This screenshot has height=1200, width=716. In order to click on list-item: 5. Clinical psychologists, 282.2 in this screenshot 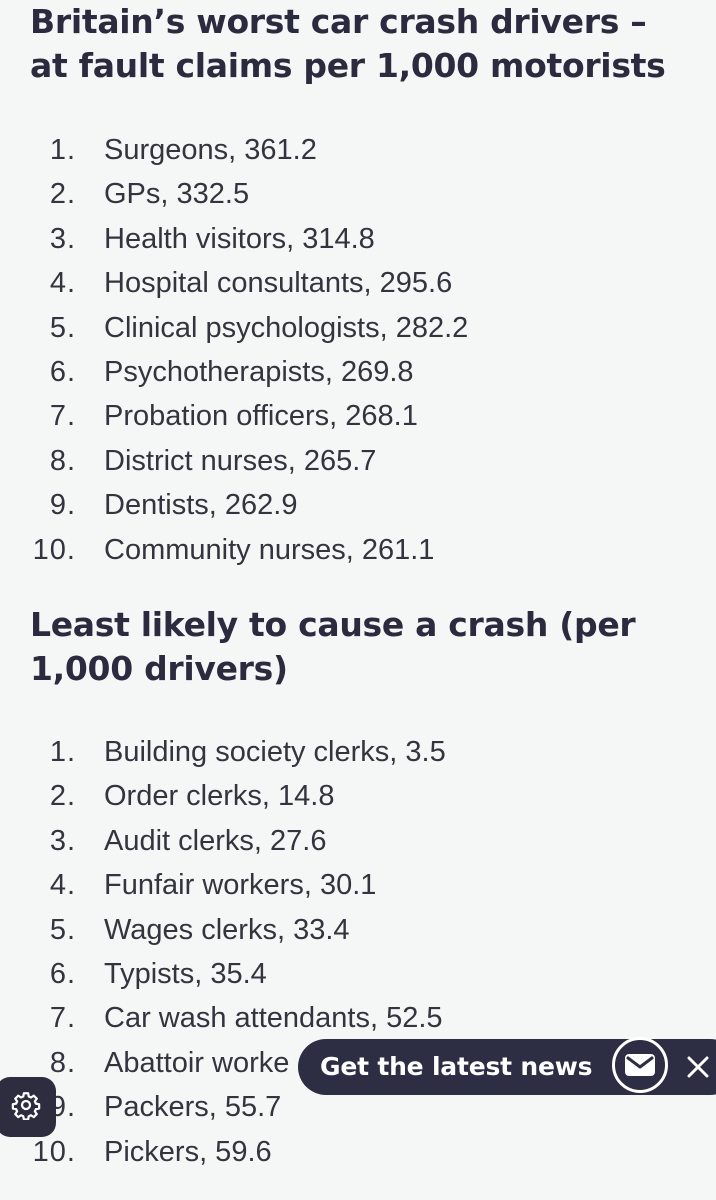, I will do `click(358, 328)`.